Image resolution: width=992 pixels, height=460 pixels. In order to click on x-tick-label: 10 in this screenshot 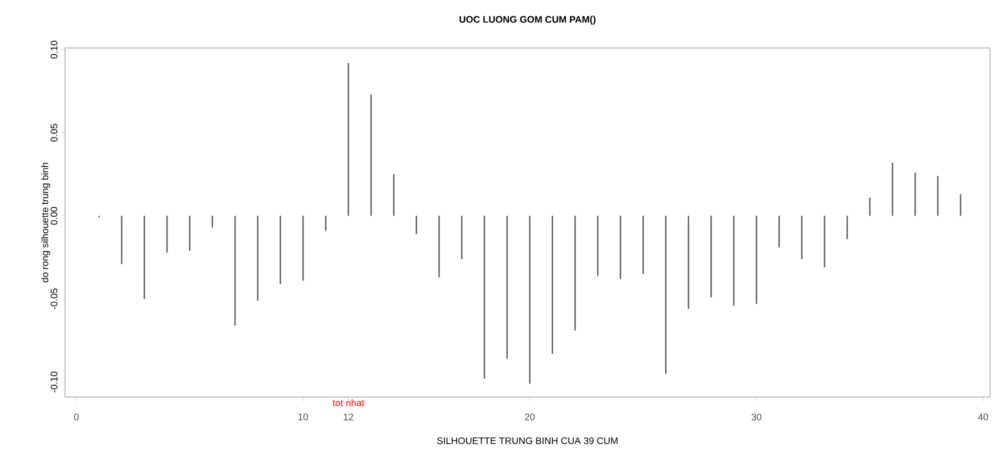, I will do `click(303, 417)`.